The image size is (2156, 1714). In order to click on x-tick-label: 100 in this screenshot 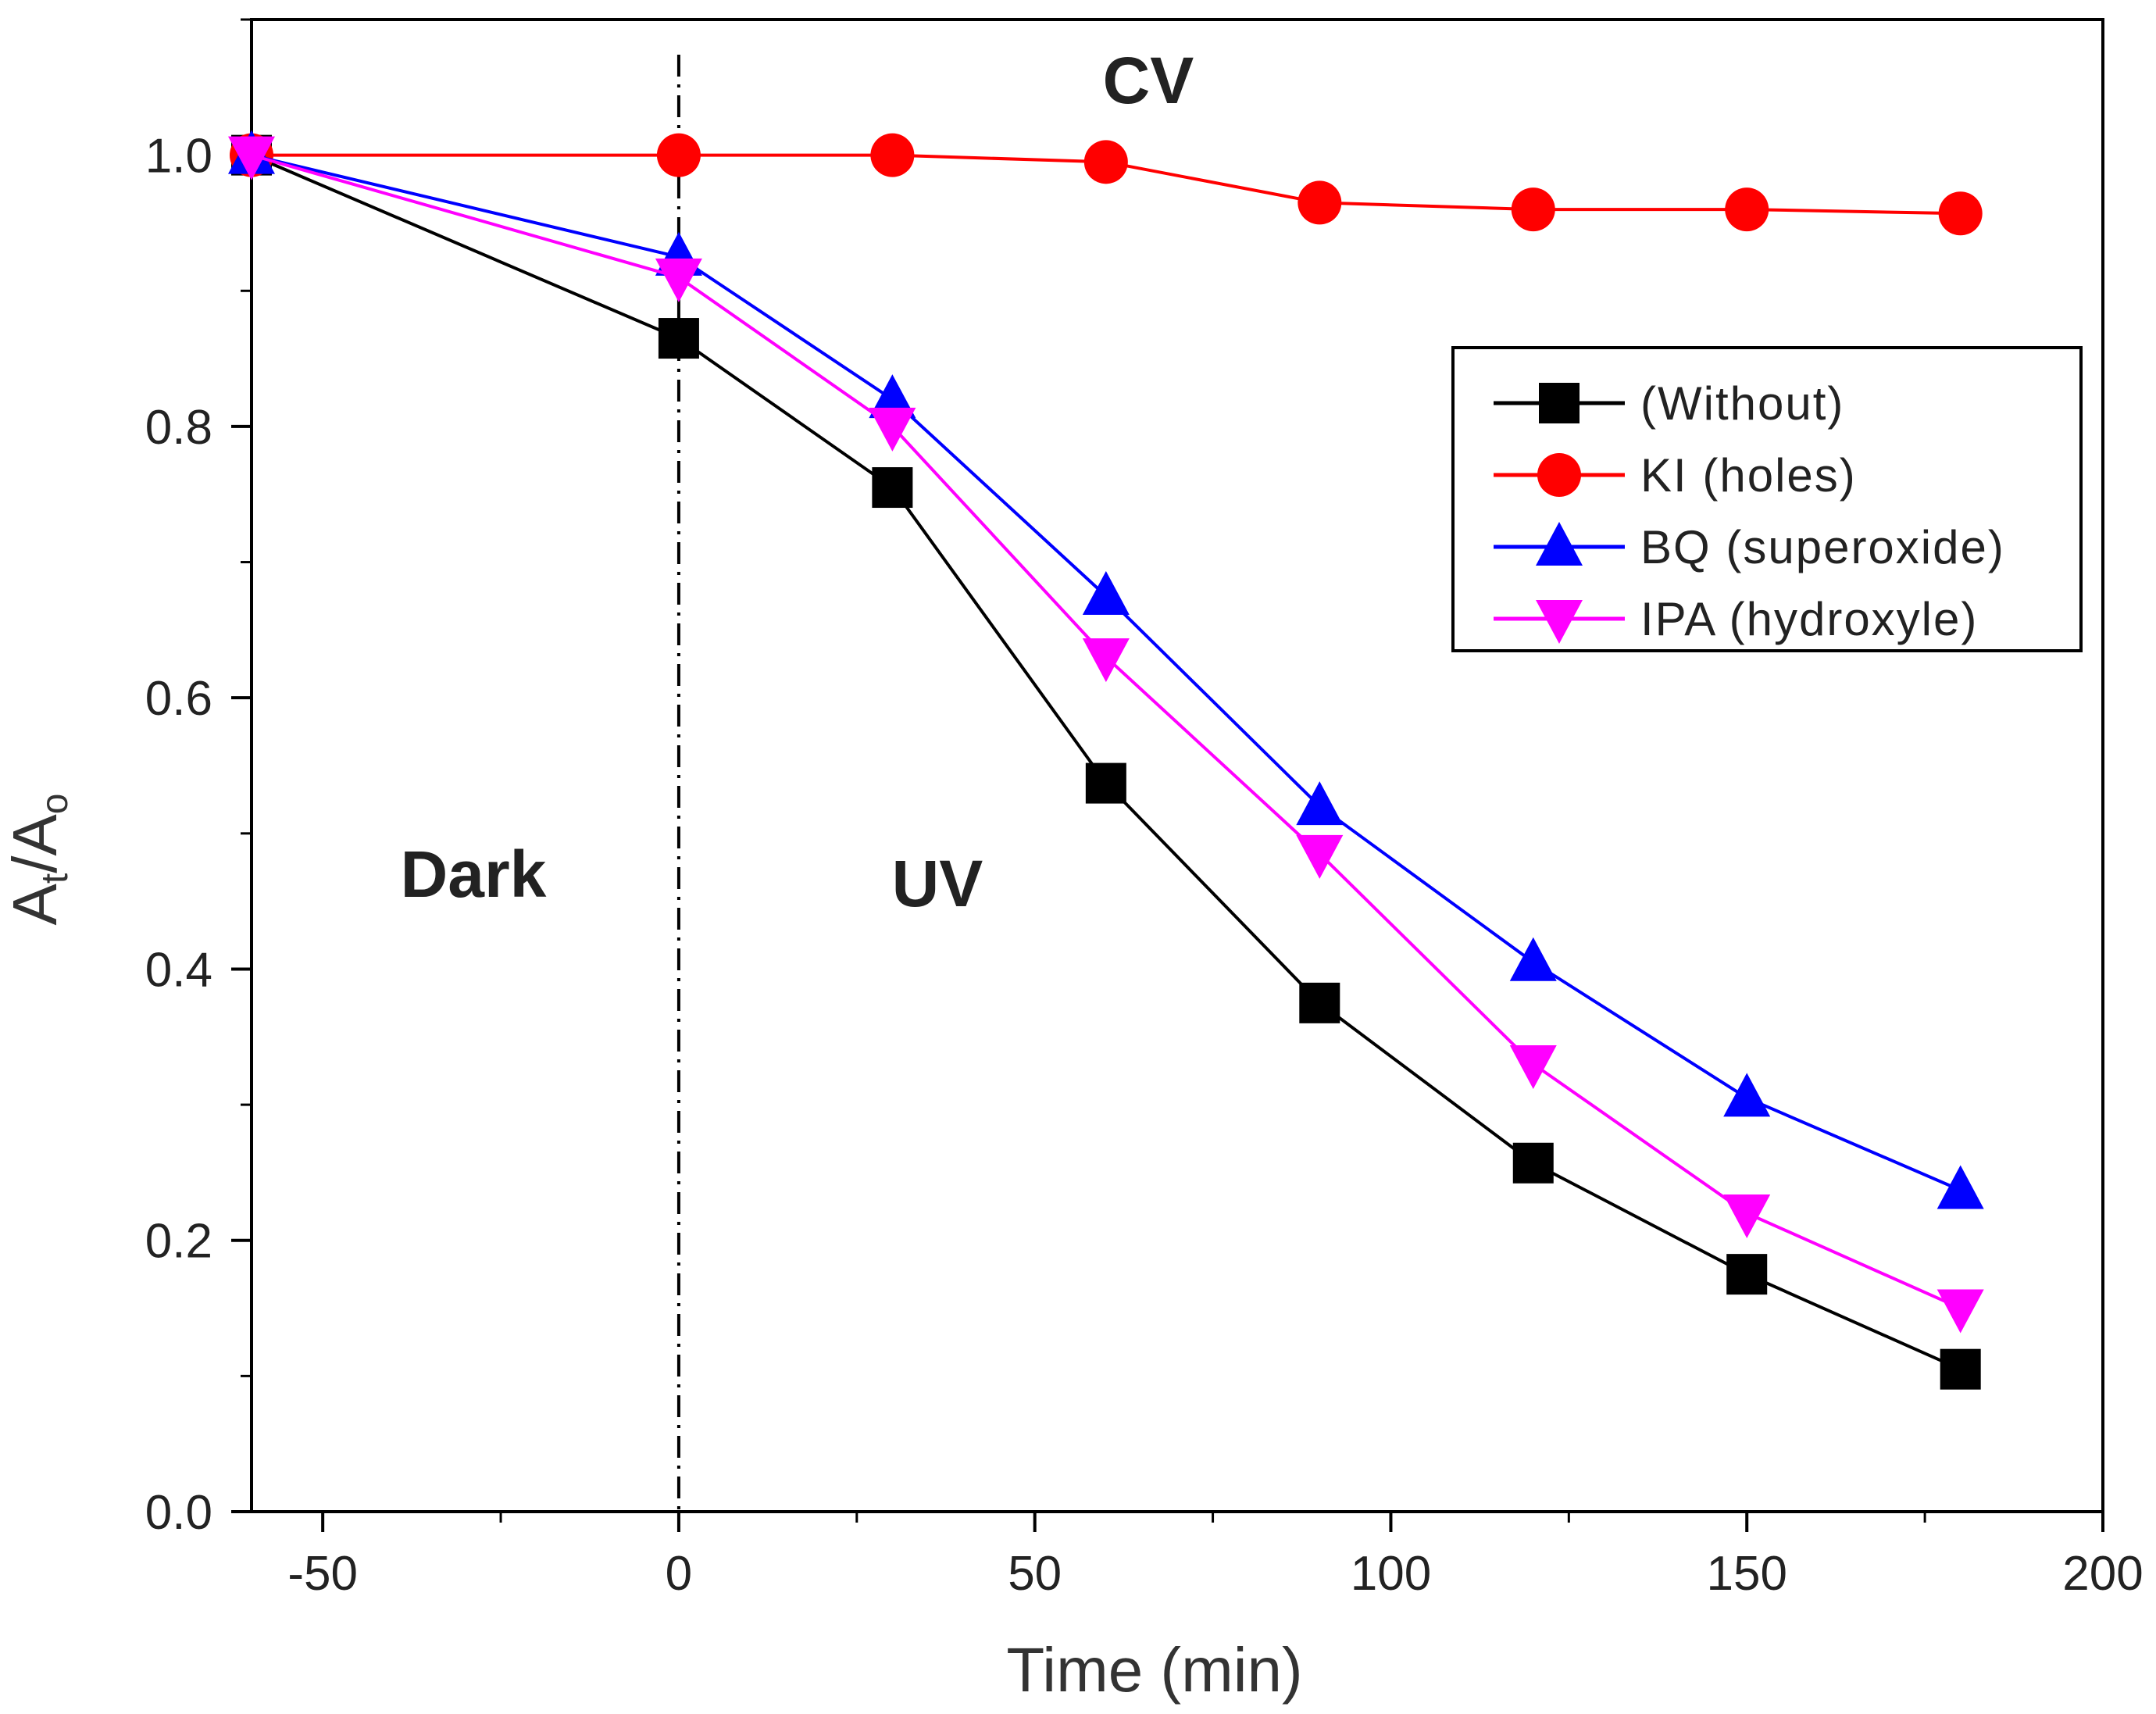, I will do `click(1391, 1574)`.